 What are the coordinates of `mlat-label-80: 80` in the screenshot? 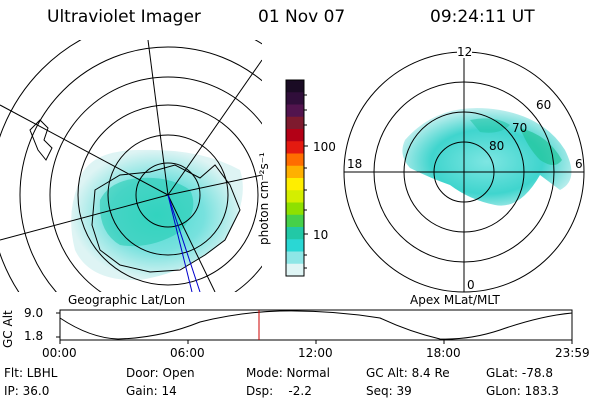 It's located at (497, 146).